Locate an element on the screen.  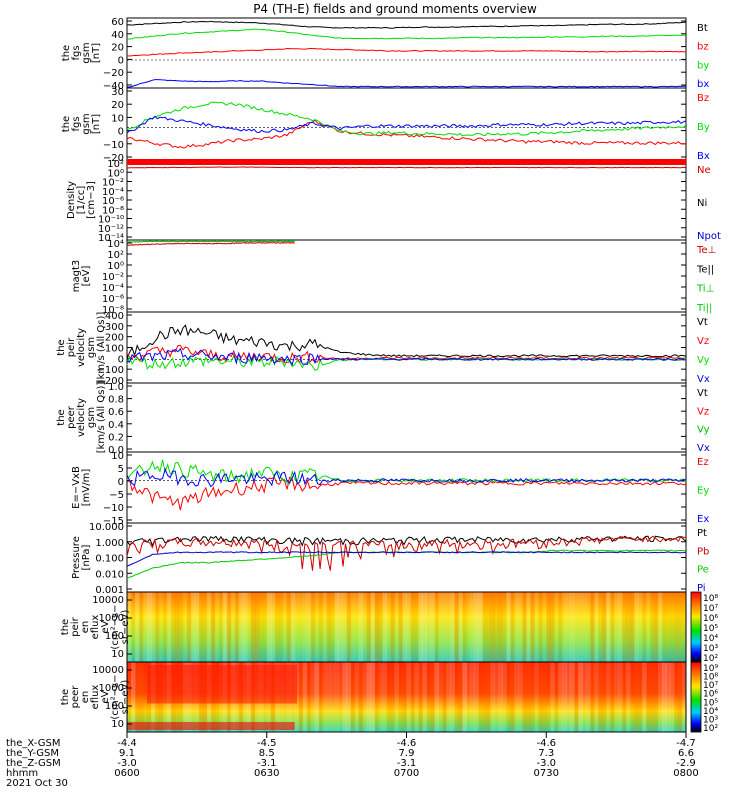
y-axis-label: eV is located at coordinates (105, 626).